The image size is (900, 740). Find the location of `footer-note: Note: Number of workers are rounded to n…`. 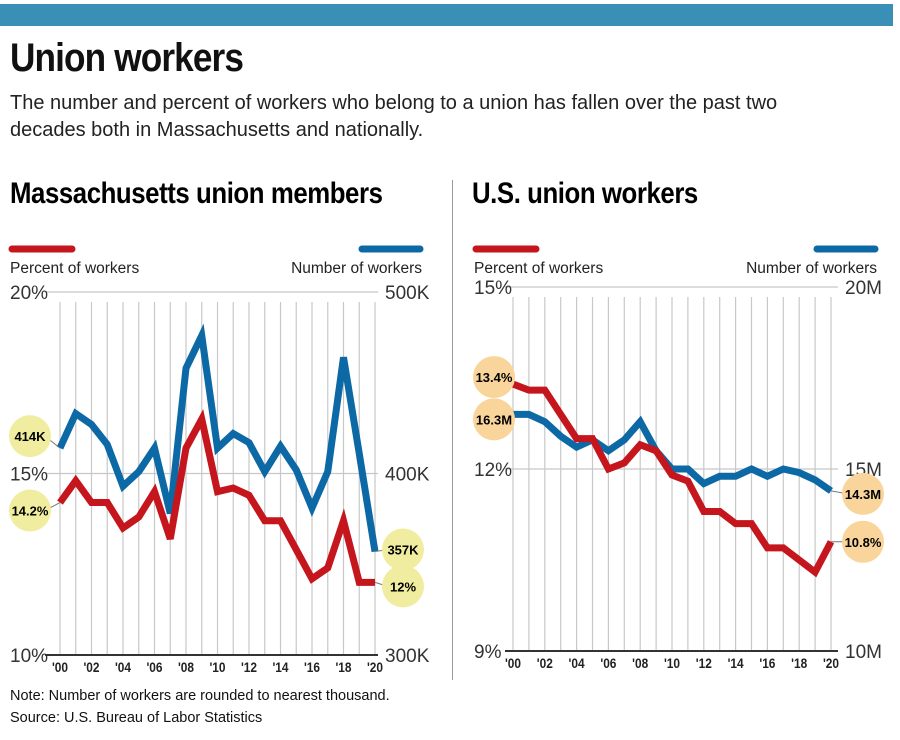

footer-note: Note: Number of workers are rounded to n… is located at coordinates (200, 696).